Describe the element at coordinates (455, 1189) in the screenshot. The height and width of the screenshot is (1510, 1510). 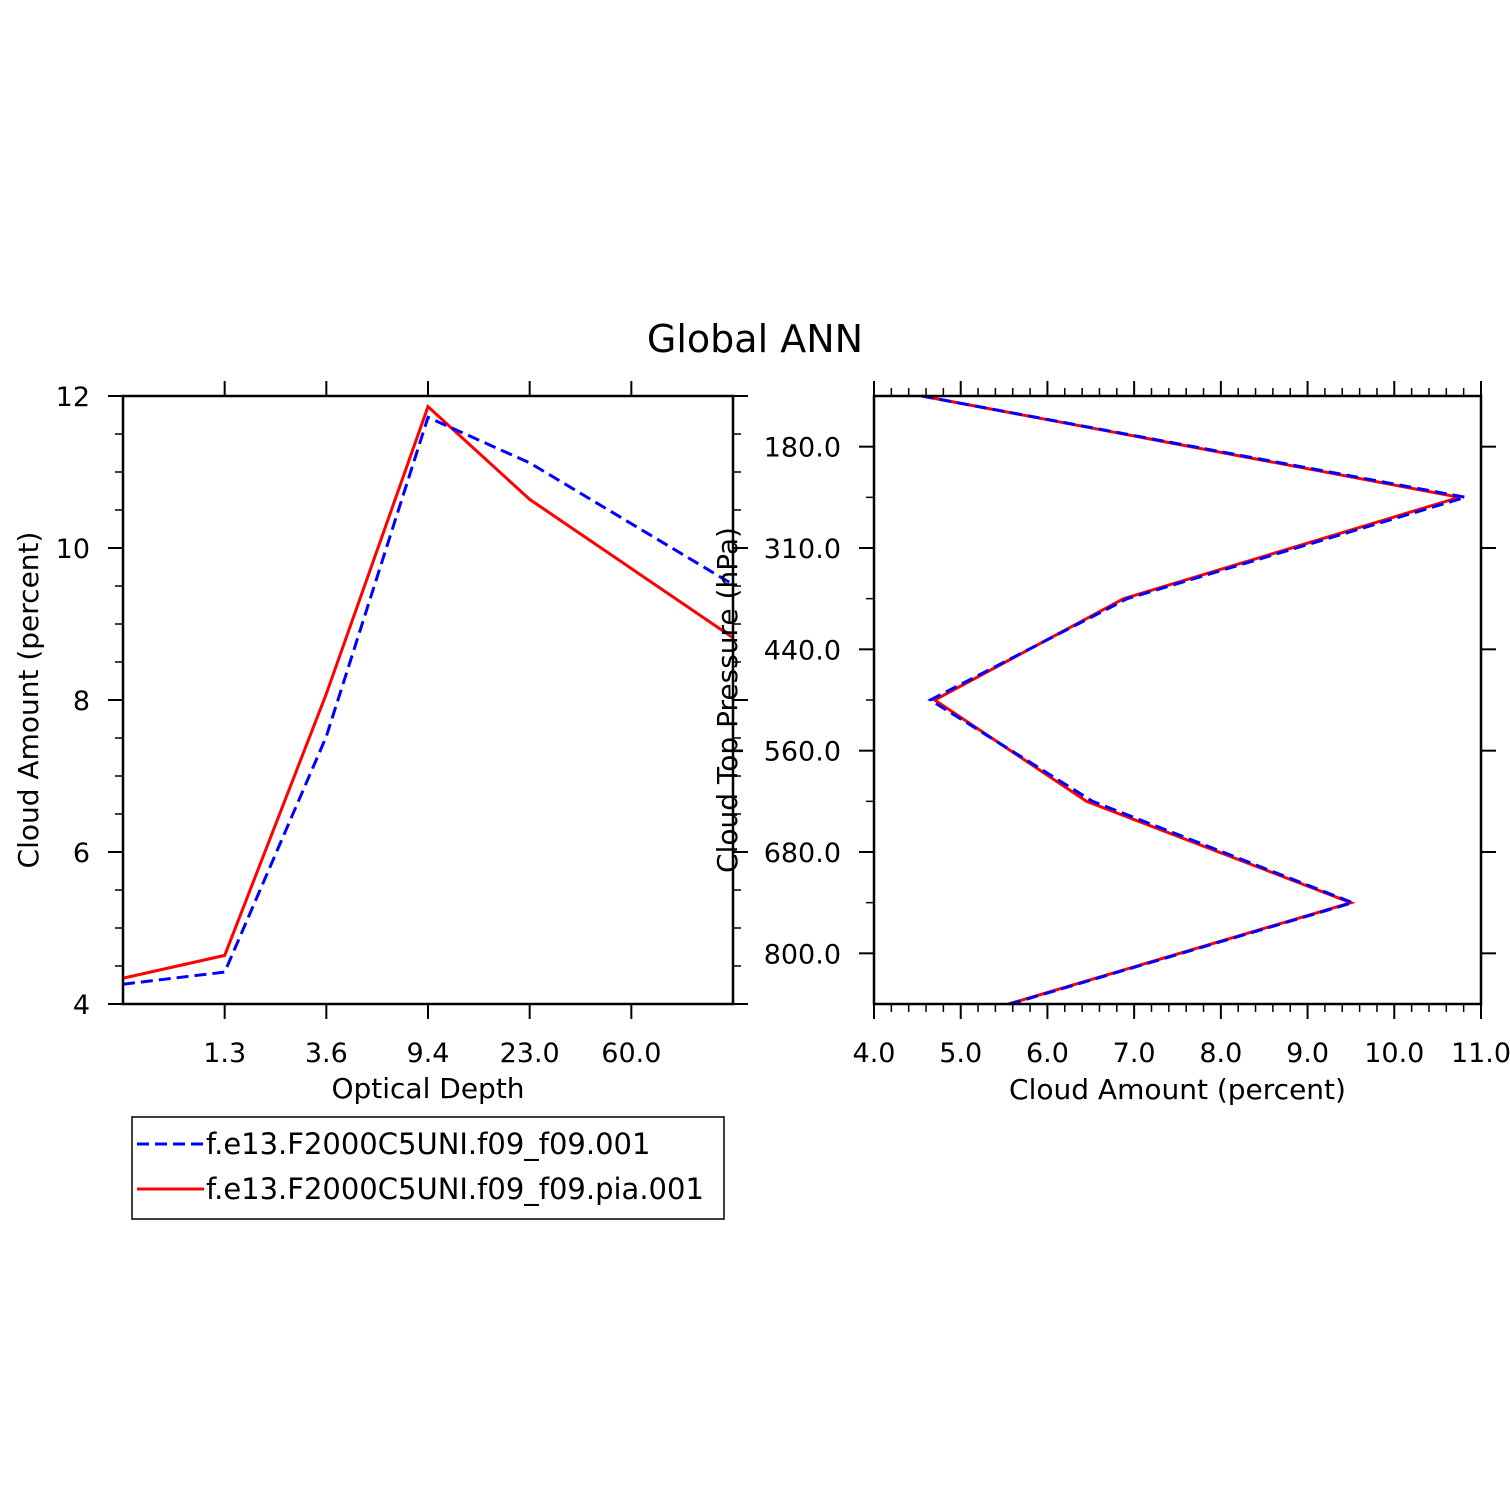
I see `legend-label-series-2: f.e13.F2000C5UNI.f09_f09.pia.001` at that location.